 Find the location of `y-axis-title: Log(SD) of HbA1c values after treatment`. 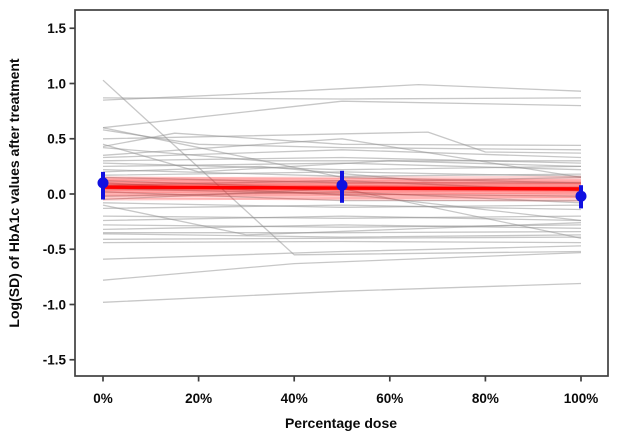

y-axis-title: Log(SD) of HbA1c values after treatment is located at coordinates (14, 192).